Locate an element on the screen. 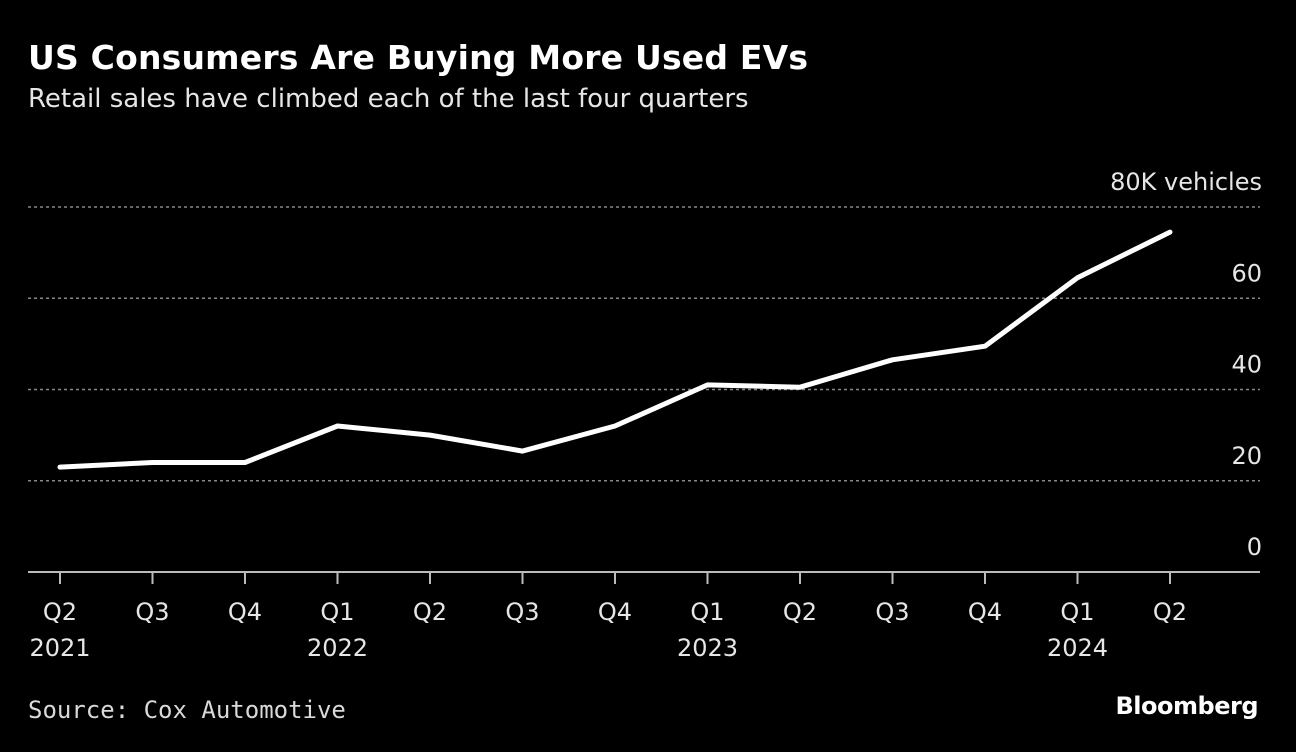 This screenshot has height=752, width=1296. source-note: Source: Cox Automotive is located at coordinates (187, 710).